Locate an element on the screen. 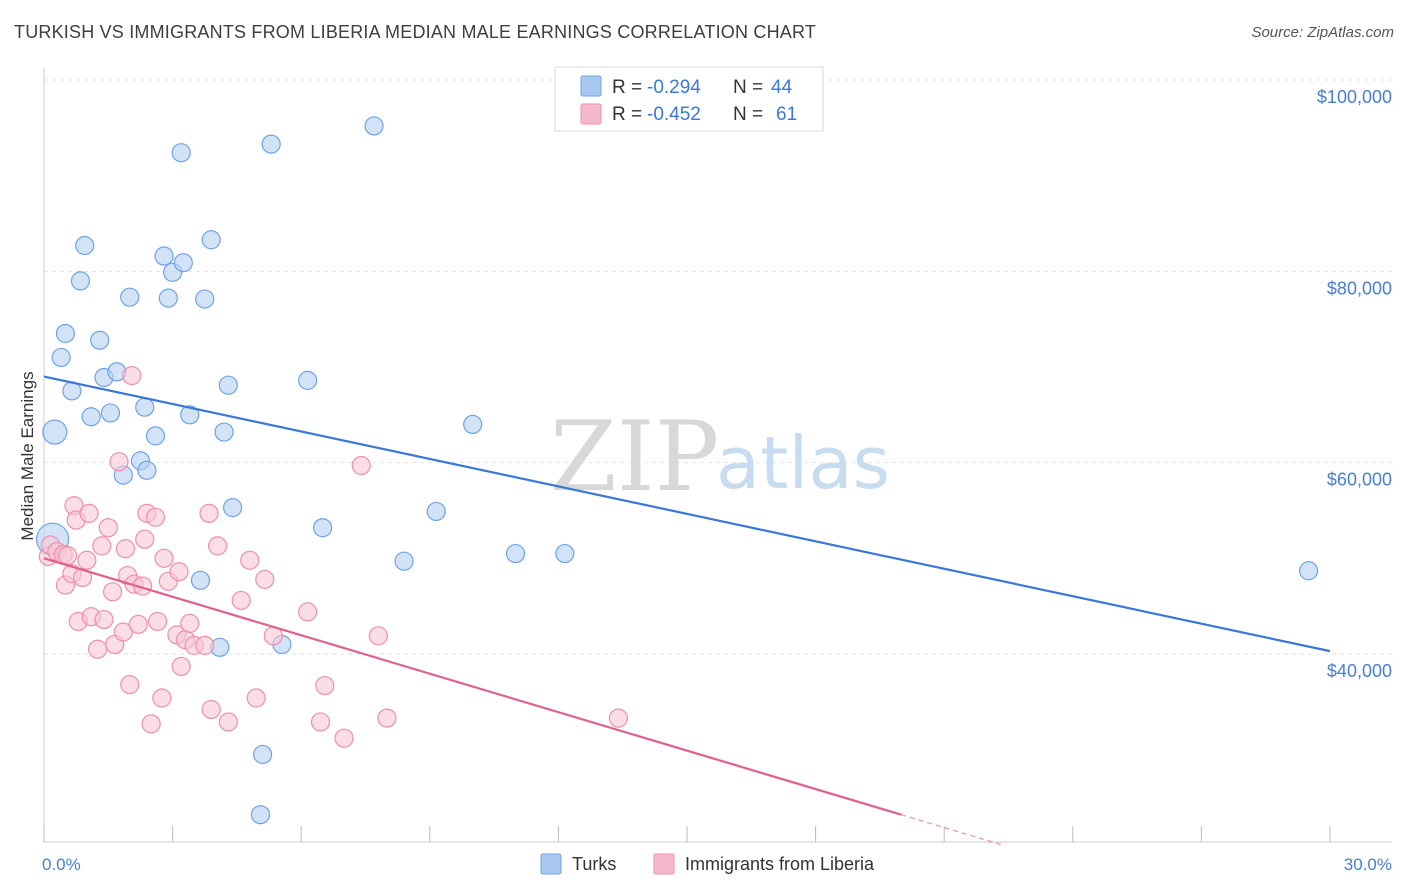  watermark-atlas: atlas is located at coordinates (803, 463).